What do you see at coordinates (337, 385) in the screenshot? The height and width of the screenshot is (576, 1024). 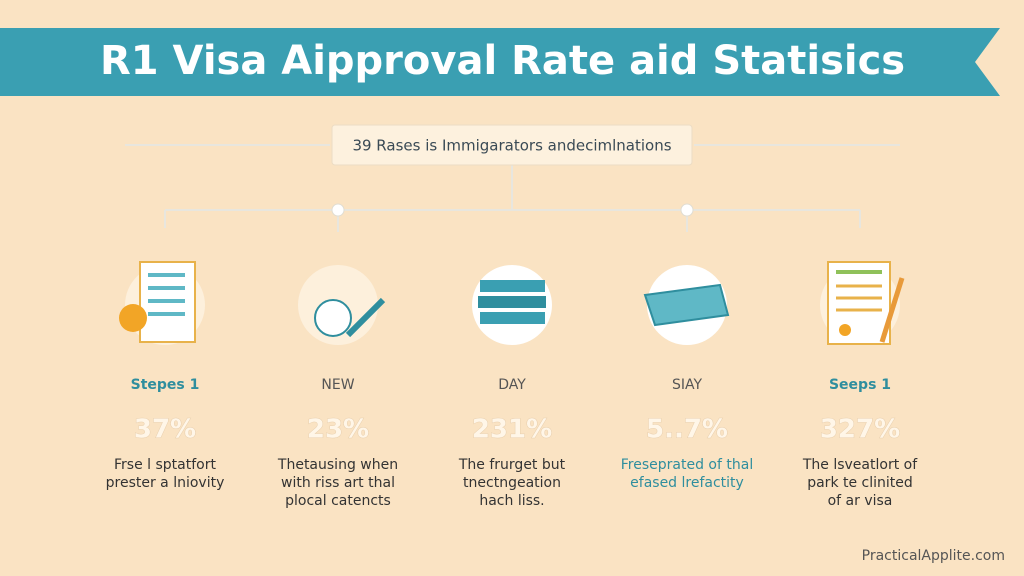 I see `column-label: NEW` at bounding box center [337, 385].